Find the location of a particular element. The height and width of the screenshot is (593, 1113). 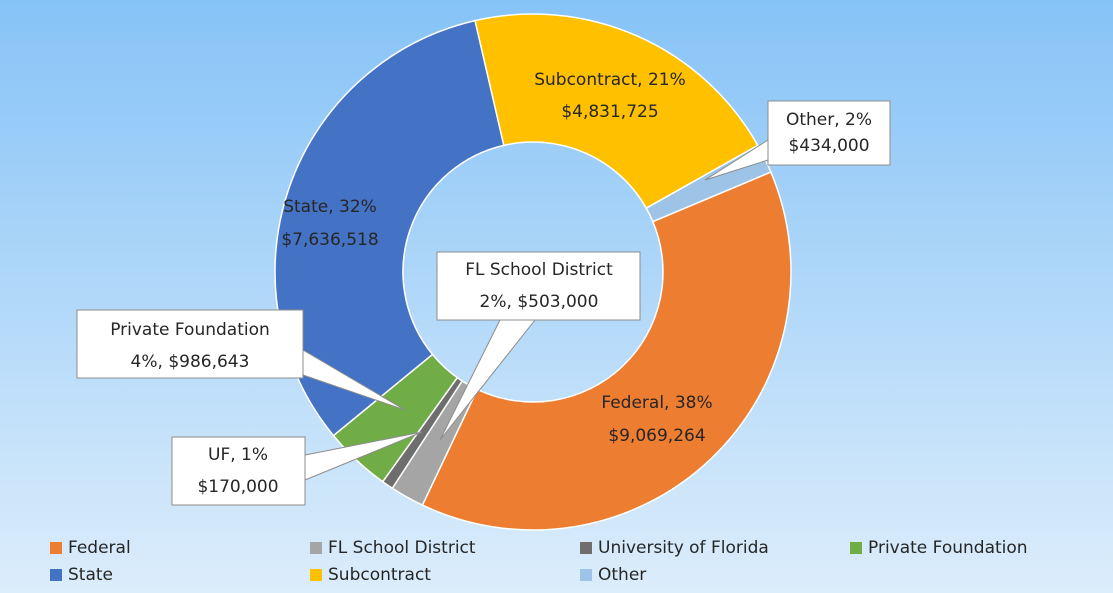

data-label: Subcontract, 21% is located at coordinates (610, 80).